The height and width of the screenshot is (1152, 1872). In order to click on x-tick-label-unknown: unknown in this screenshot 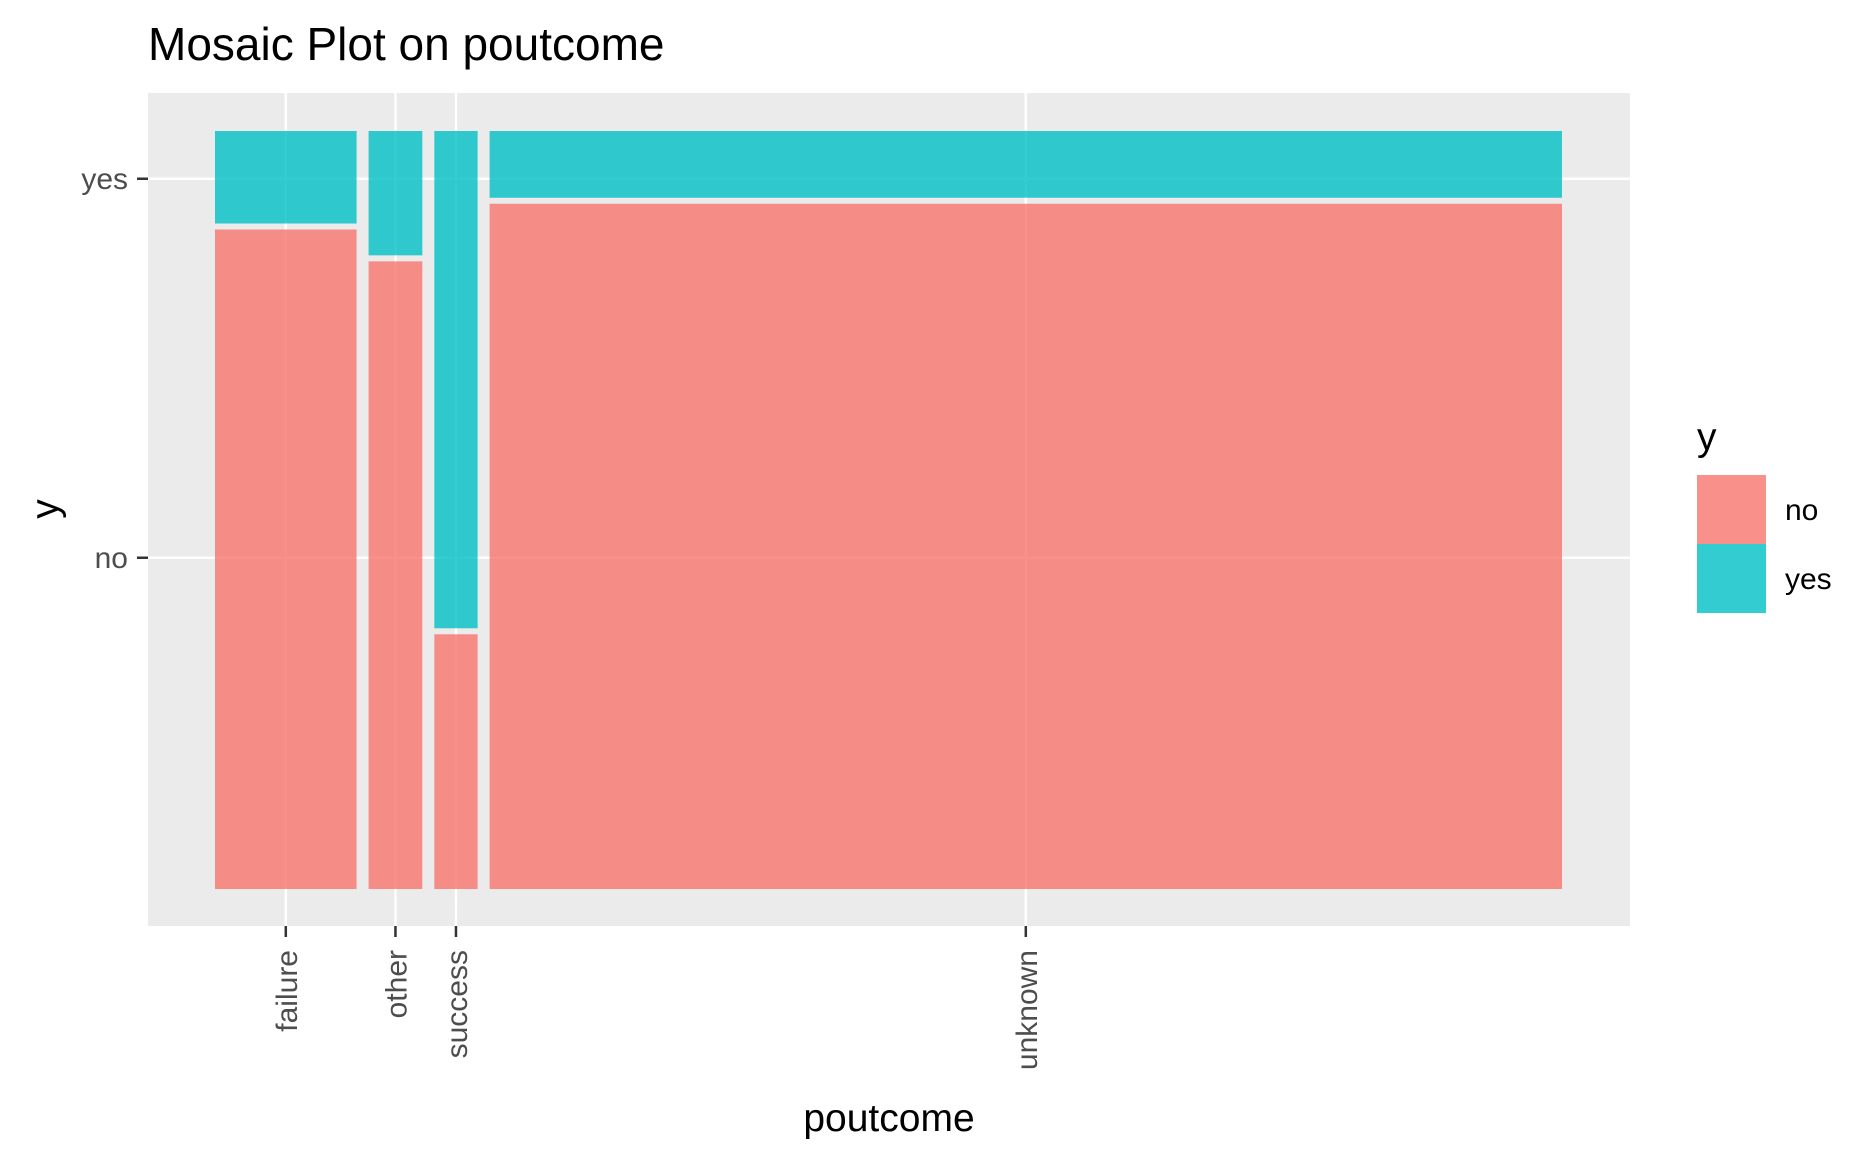, I will do `click(1027, 1010)`.